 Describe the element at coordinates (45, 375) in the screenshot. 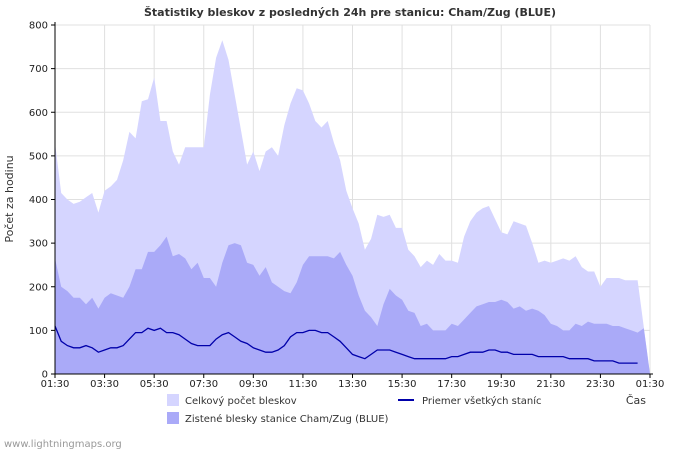

I see `y-tick-label: 0` at that location.